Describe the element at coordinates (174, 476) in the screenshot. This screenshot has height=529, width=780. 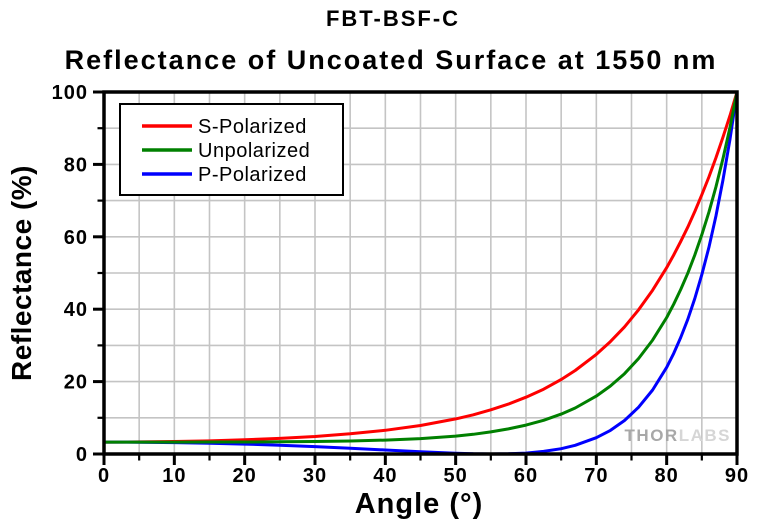
I see `x-tick-label: 10` at that location.